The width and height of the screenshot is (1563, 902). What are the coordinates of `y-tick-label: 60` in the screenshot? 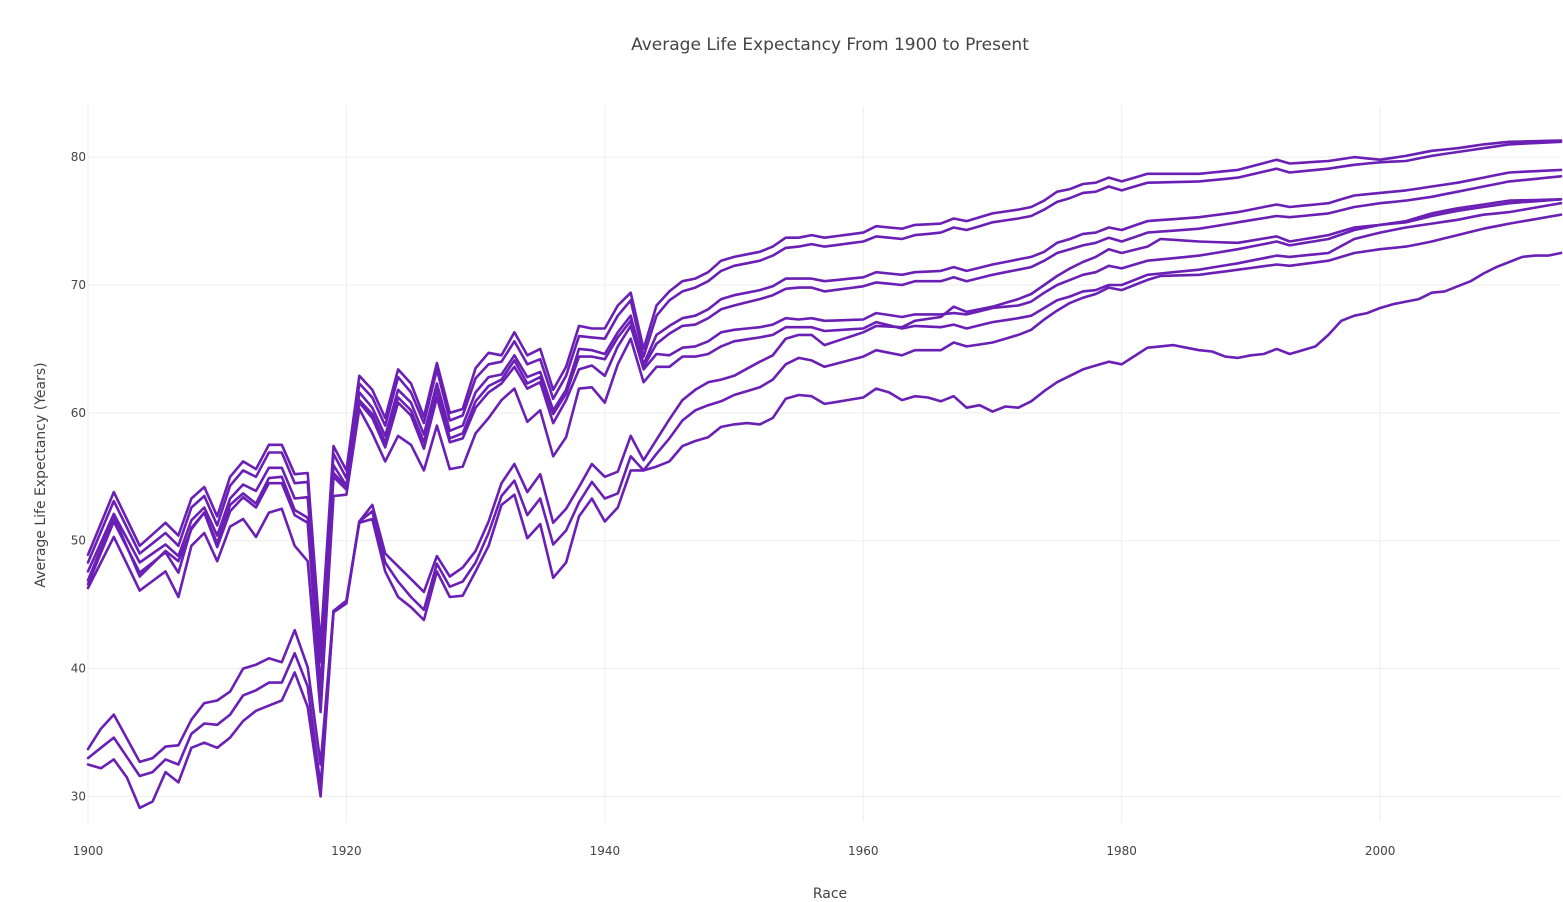 It's located at (78, 413).